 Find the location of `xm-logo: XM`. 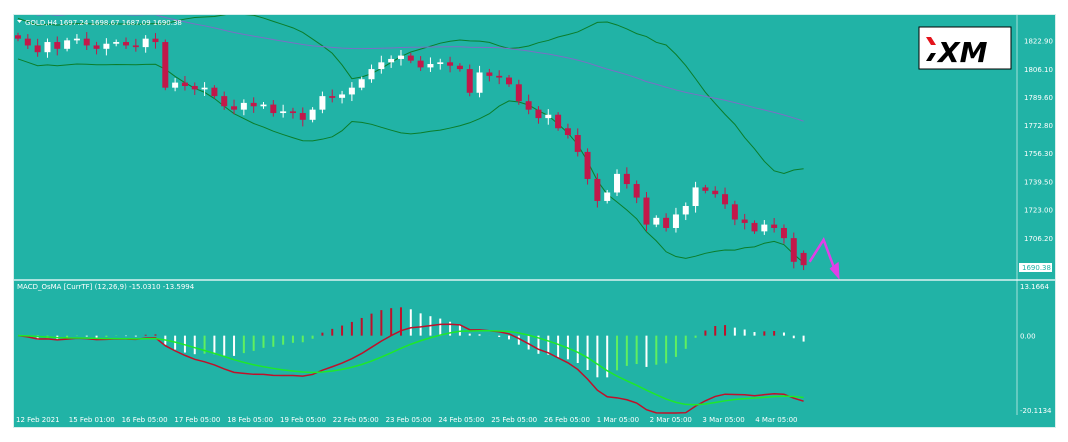

xm-logo: XM is located at coordinates (965, 48).